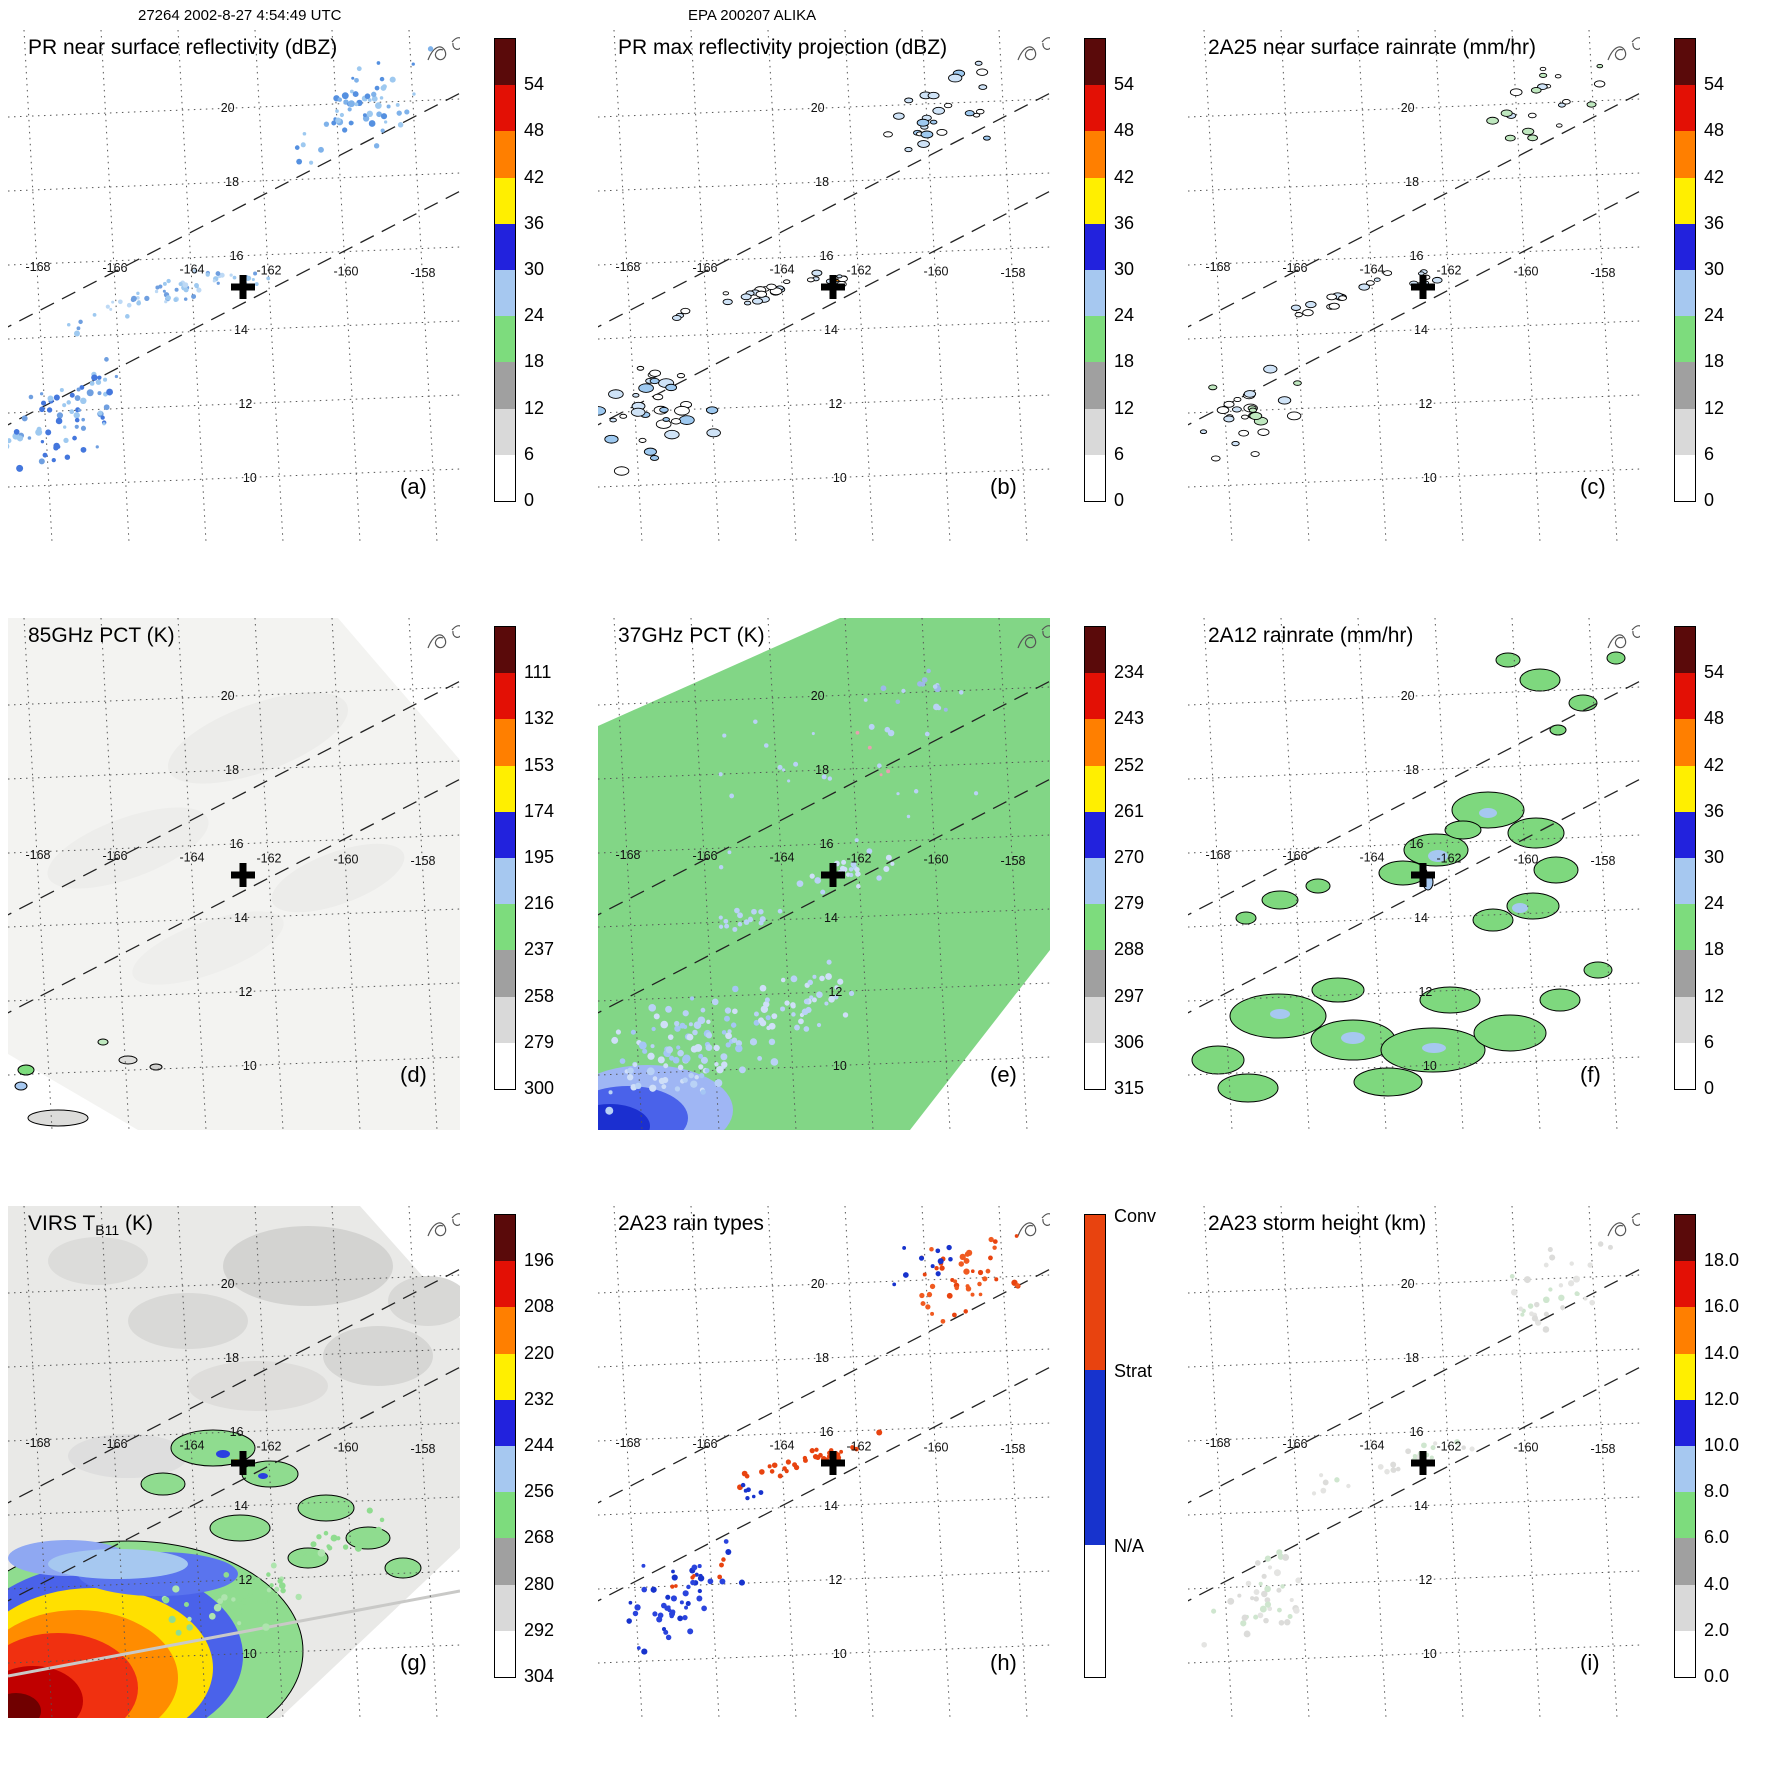 The height and width of the screenshot is (1783, 1771). I want to click on orbit-datetime-header: 27264 2002-8-27 4:54:49 UTC, so click(240, 15).